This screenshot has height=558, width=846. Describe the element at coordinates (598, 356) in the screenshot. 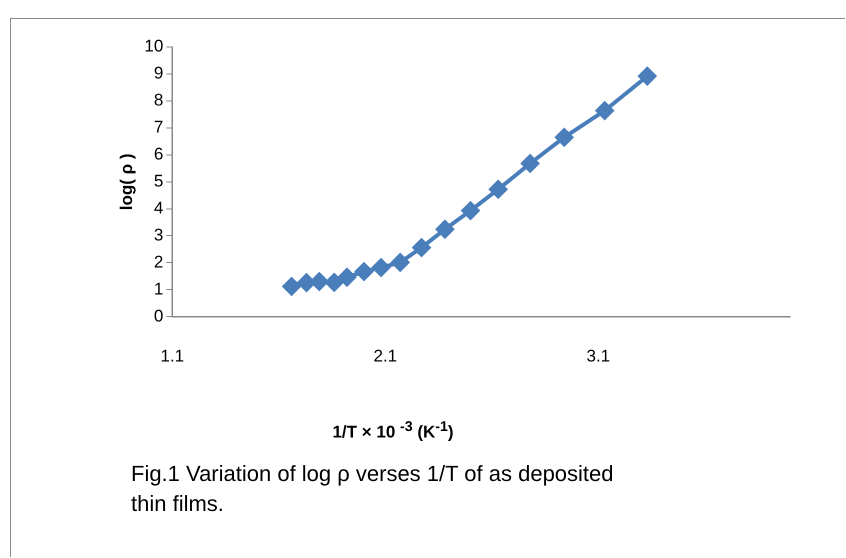

I see `x-tick-label: 3.1` at that location.